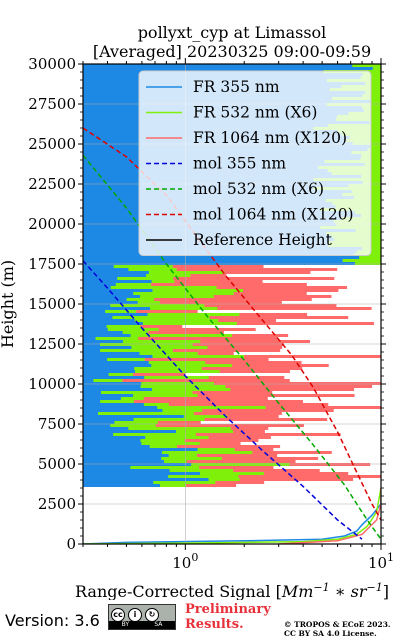 This screenshot has width=400, height=640. I want to click on cc-icon: cc, so click(118, 614).